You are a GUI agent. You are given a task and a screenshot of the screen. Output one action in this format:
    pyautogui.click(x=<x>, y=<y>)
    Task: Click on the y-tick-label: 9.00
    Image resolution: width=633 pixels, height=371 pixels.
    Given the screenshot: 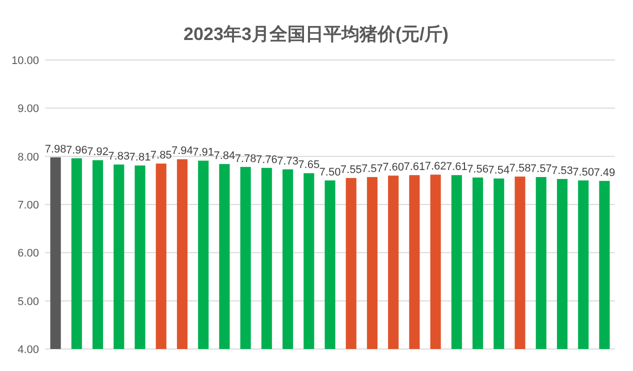 What is the action you would take?
    pyautogui.click(x=28, y=109)
    